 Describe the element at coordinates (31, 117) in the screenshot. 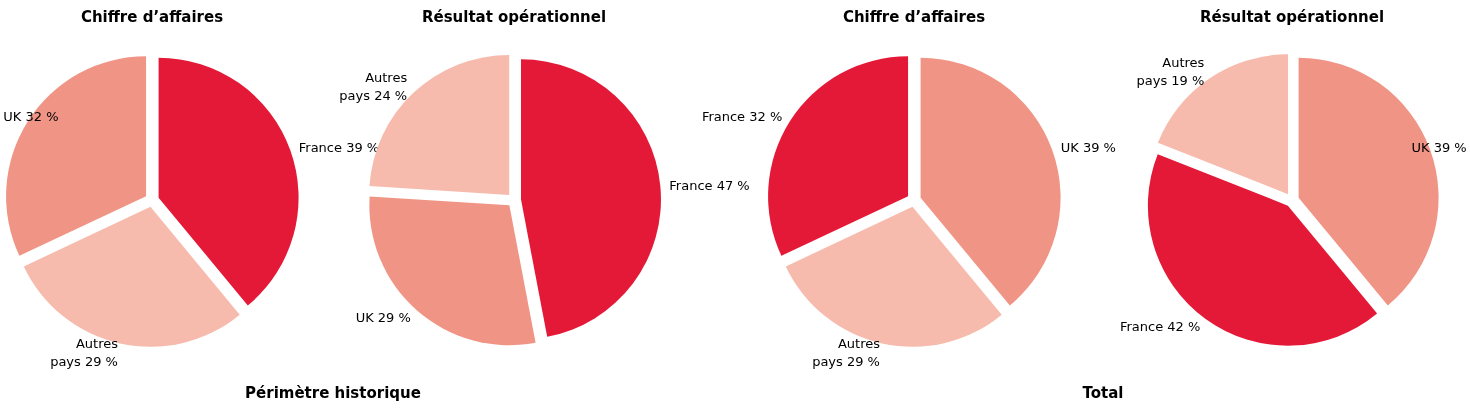

I see `slice-label: UK 32 %` at that location.